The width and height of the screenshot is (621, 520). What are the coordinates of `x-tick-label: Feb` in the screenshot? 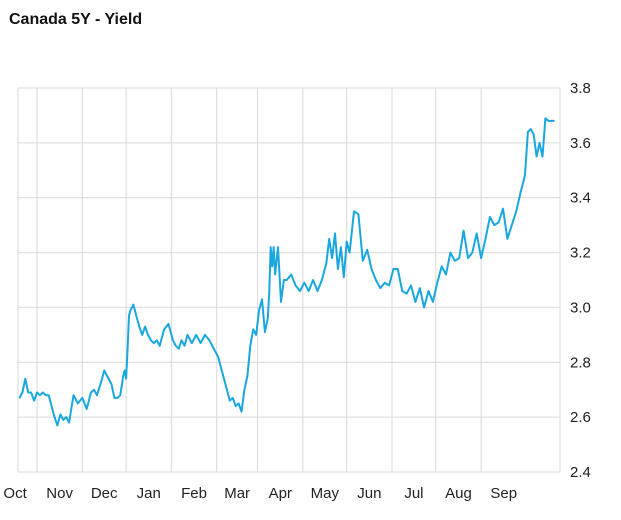 It's located at (194, 493).